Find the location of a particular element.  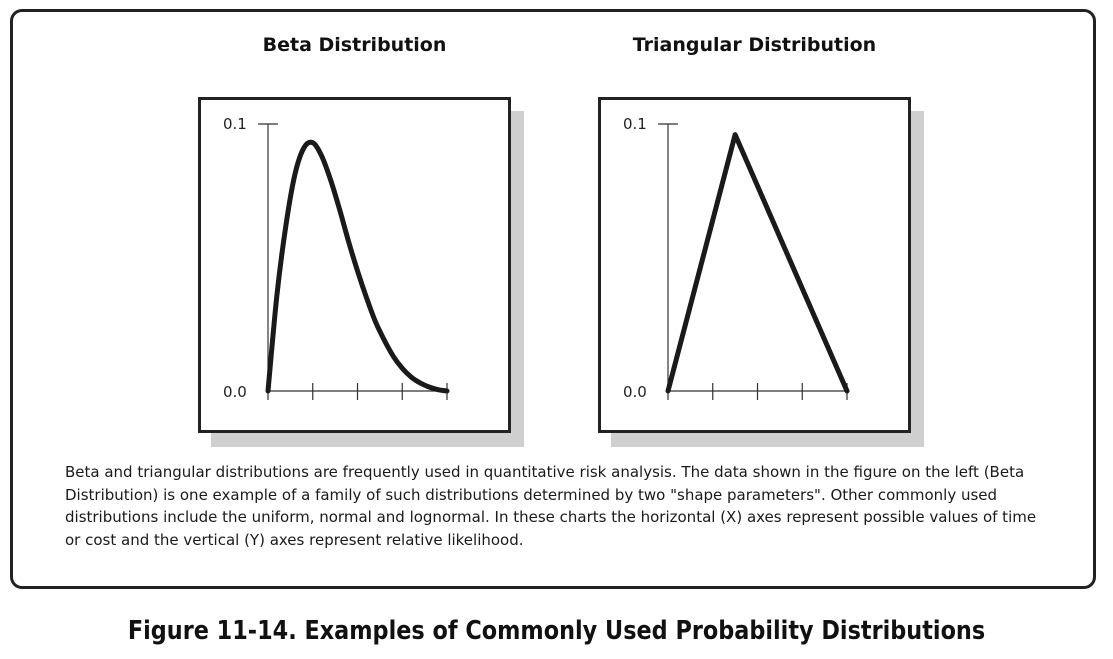

triangular-curve is located at coordinates (757, 263).